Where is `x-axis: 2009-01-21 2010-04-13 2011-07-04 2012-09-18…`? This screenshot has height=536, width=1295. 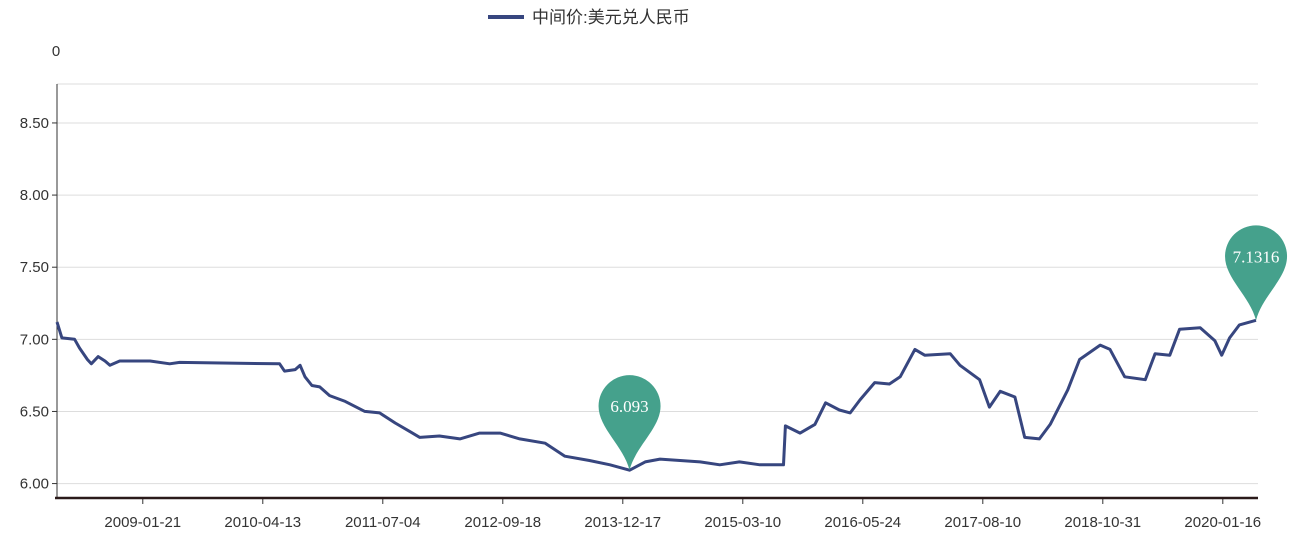
x-axis: 2009-01-21 2010-04-13 2011-07-04 2012-09-18… is located at coordinates (682, 514).